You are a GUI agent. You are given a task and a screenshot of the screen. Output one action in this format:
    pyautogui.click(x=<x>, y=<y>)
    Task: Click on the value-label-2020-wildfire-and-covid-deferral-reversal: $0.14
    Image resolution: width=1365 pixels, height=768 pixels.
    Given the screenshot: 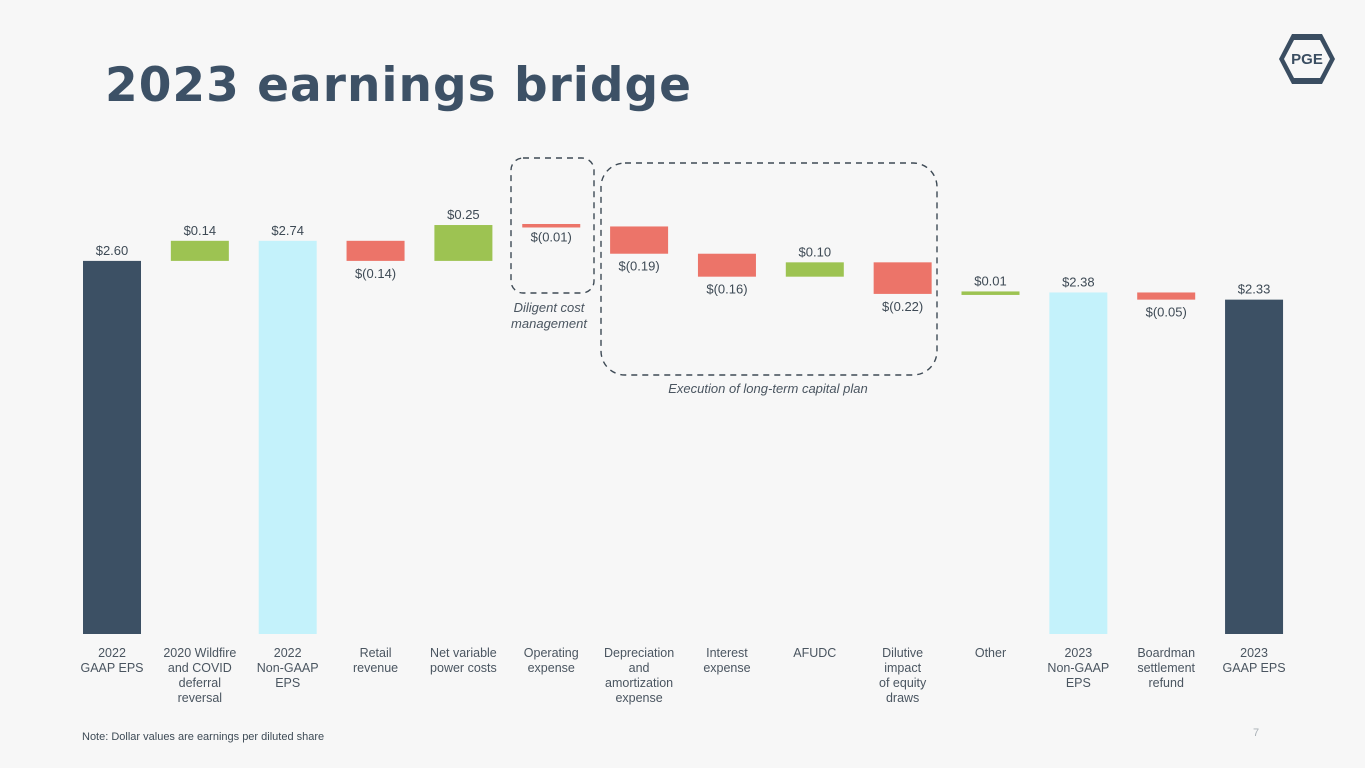 What is the action you would take?
    pyautogui.click(x=200, y=230)
    